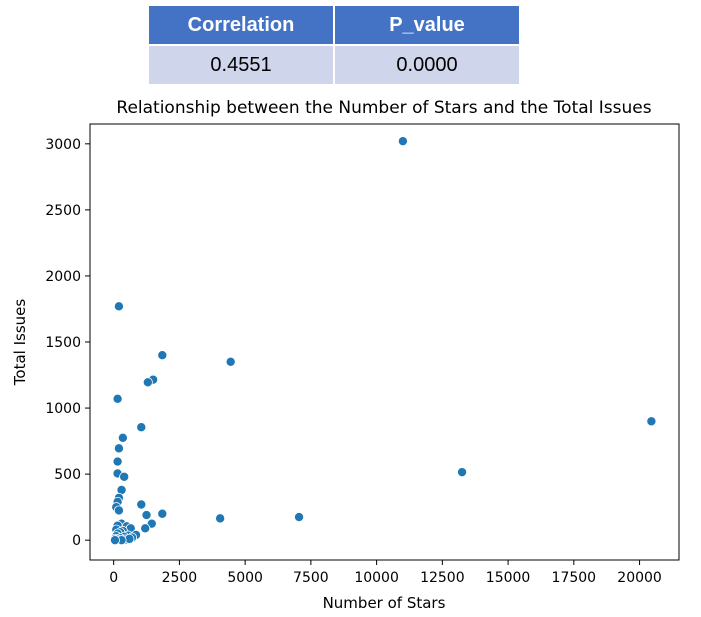 The image size is (701, 617). I want to click on y-tick-label: 500, so click(67, 475).